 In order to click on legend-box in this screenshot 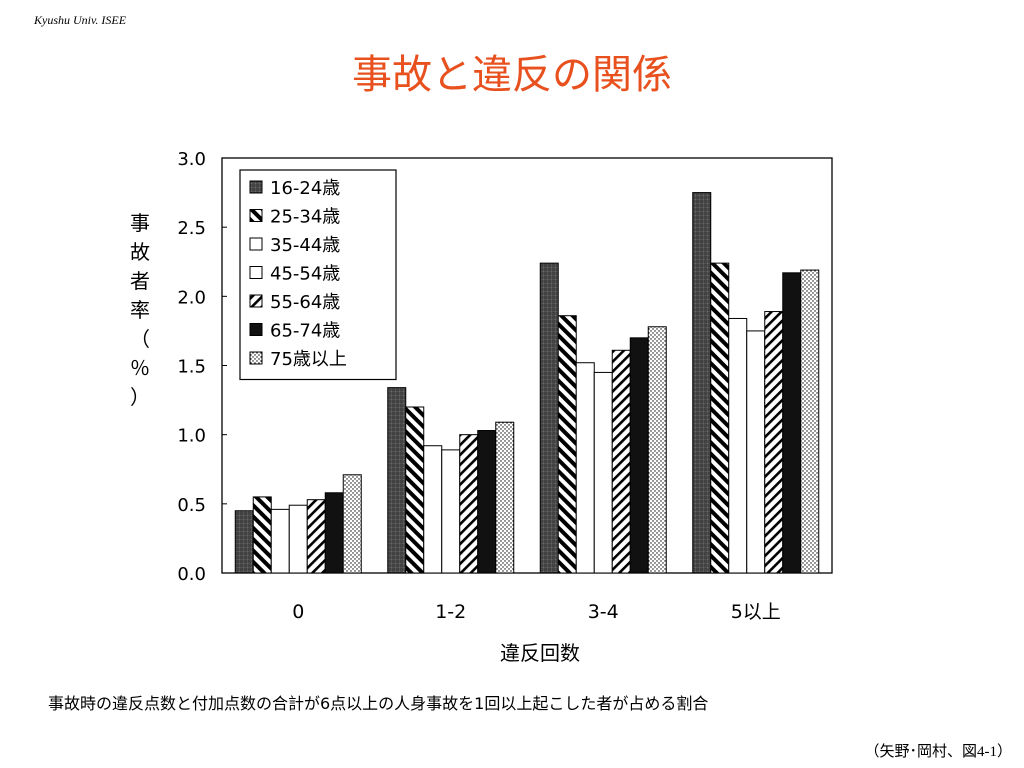, I will do `click(318, 275)`.